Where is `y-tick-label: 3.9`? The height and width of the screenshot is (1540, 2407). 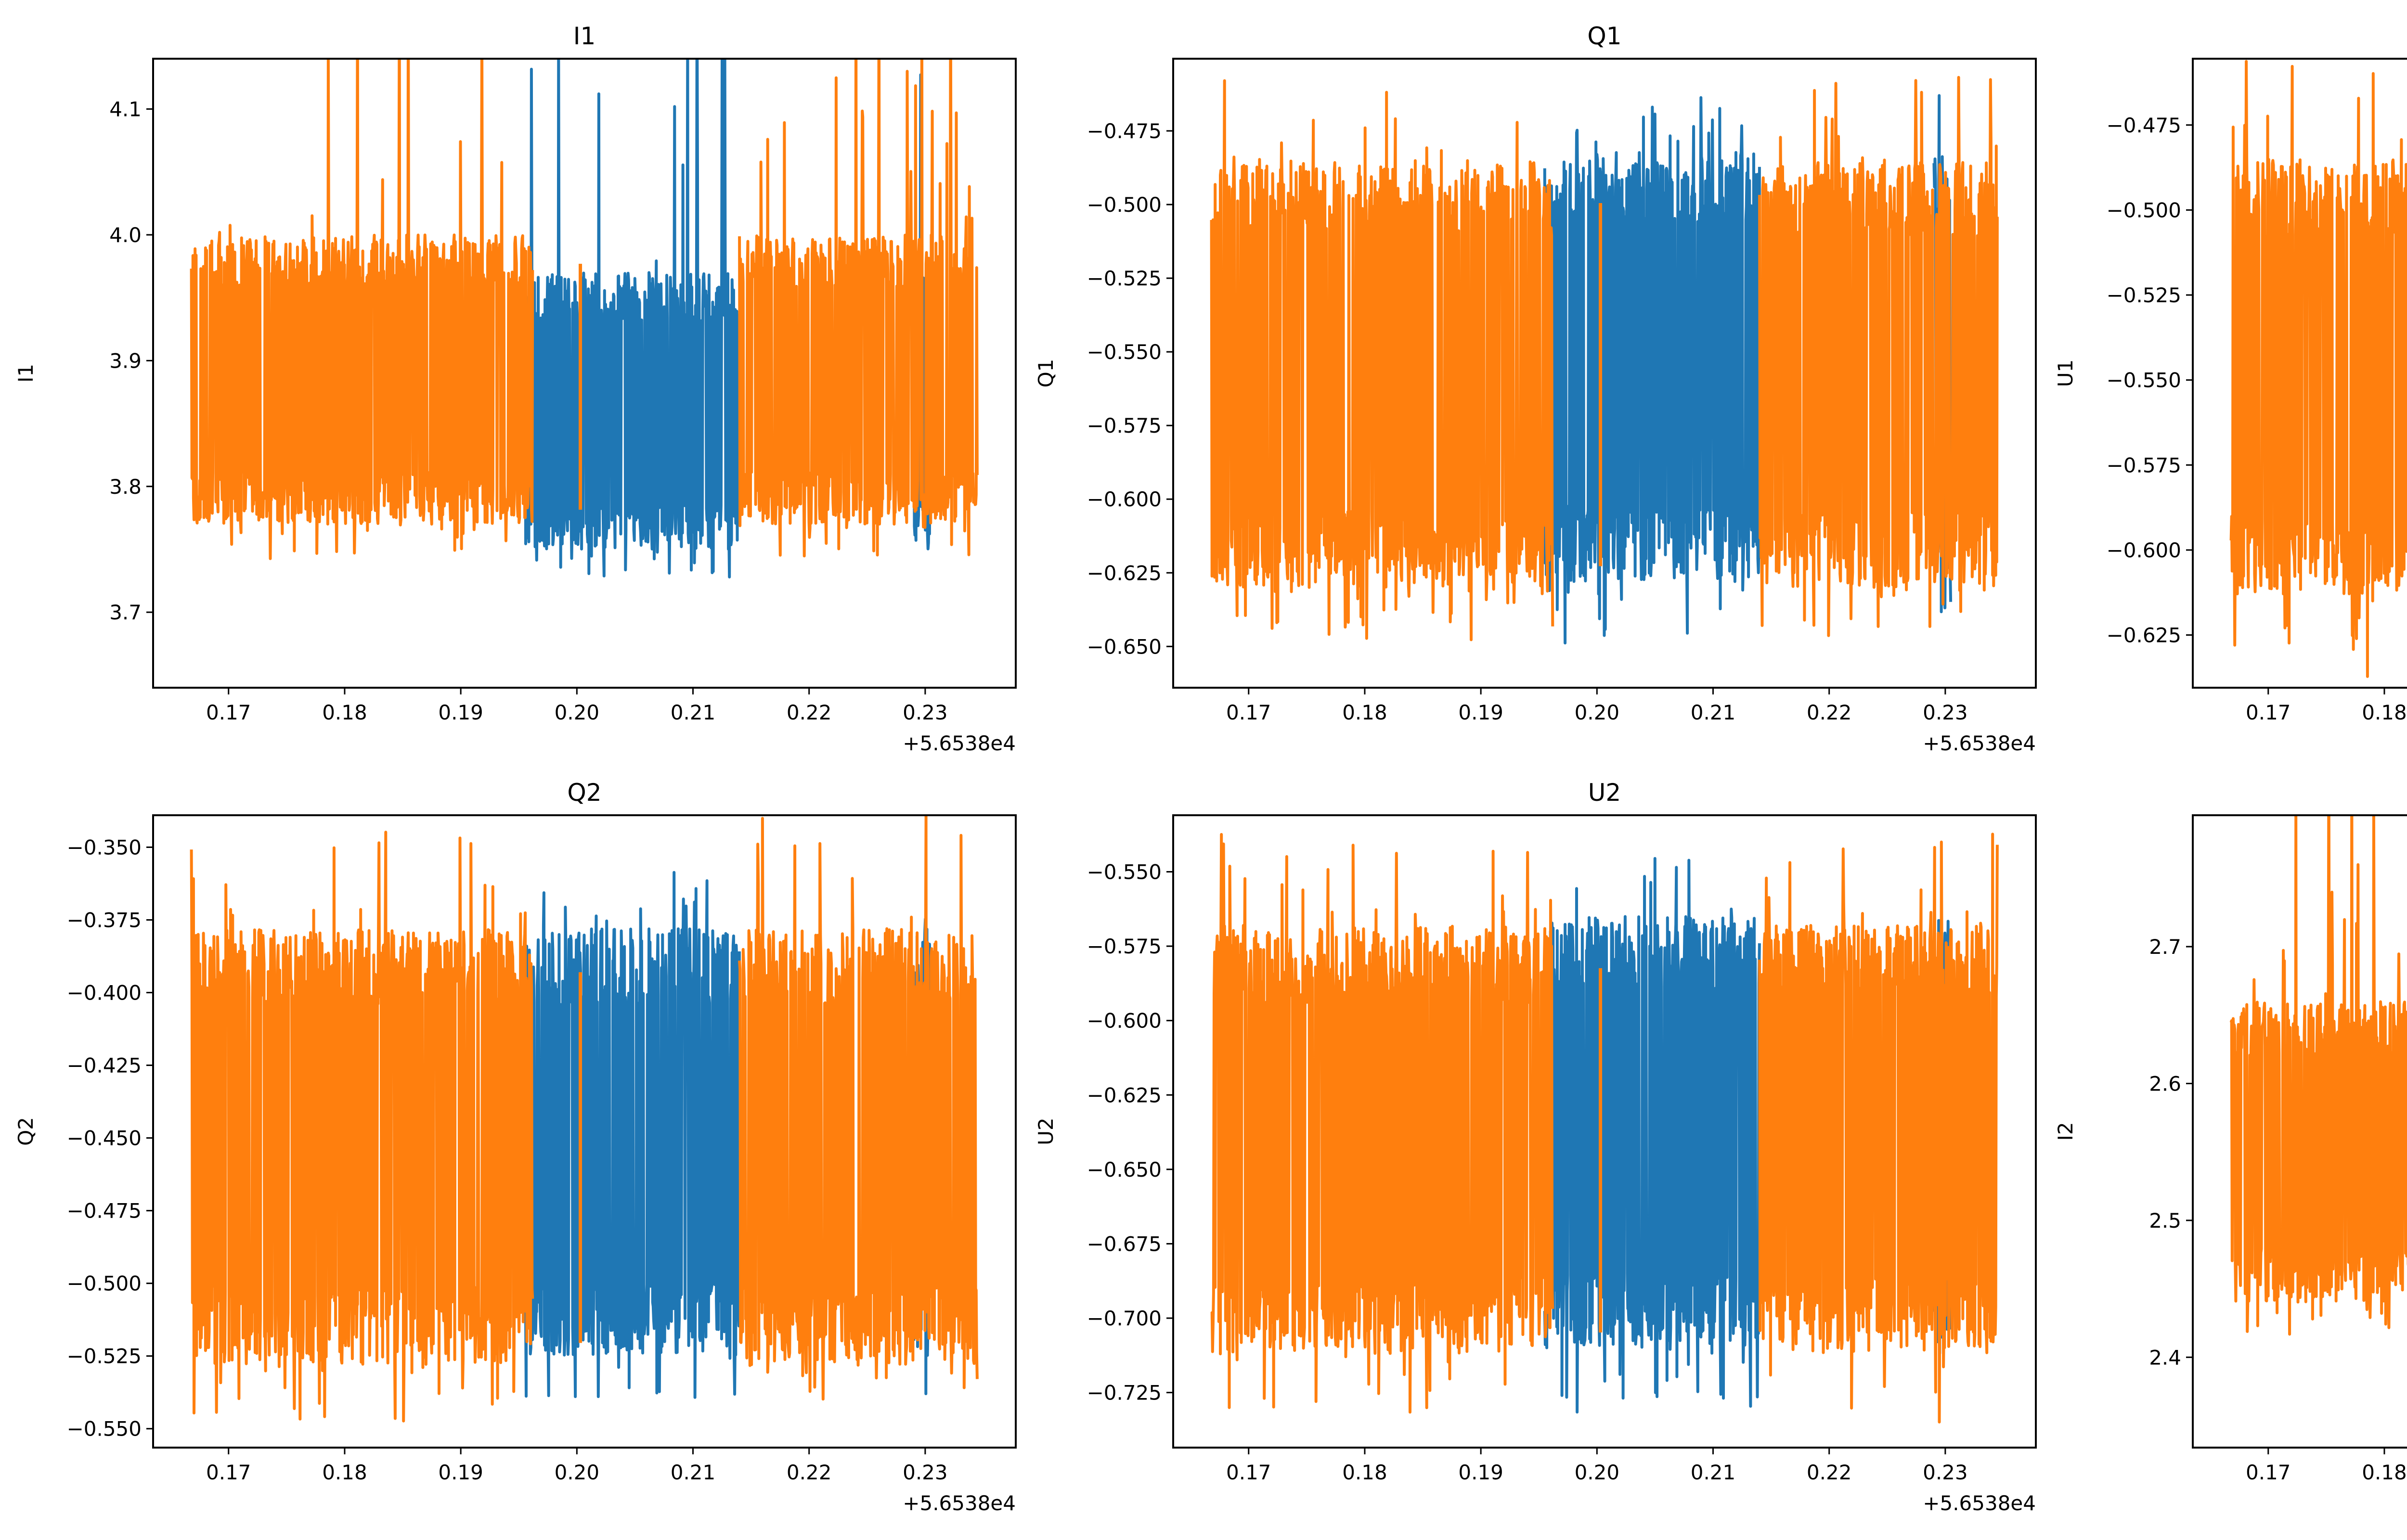
y-tick-label: 3.9 is located at coordinates (126, 360).